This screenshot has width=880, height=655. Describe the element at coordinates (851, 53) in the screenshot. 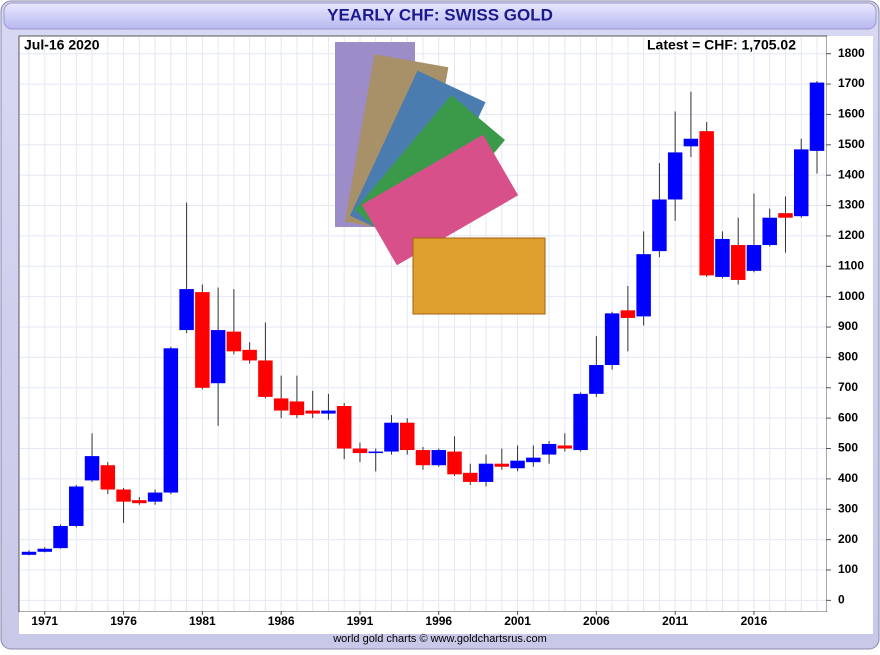

I see `y-tick-label: 1800` at that location.